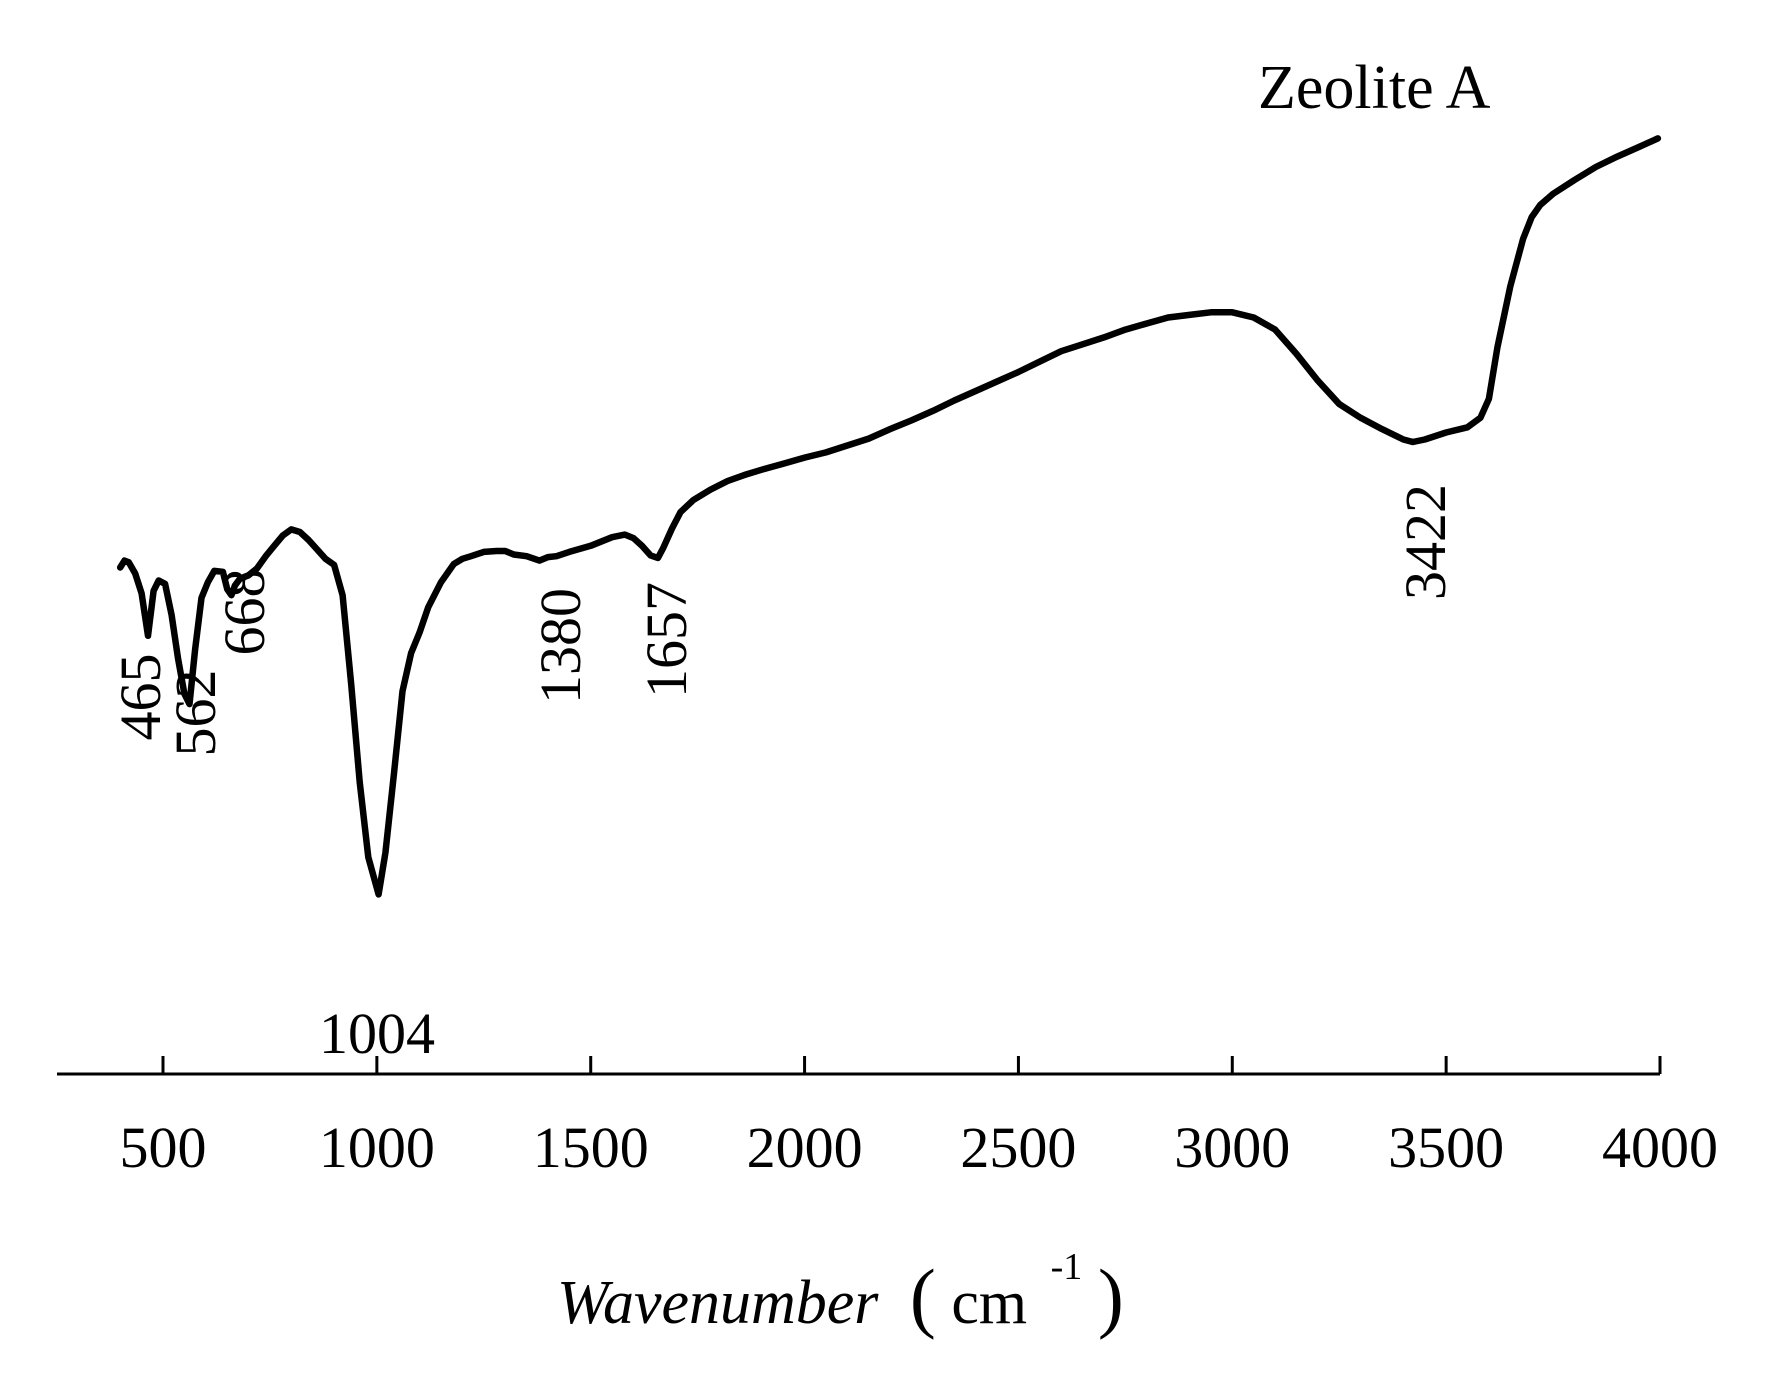 The height and width of the screenshot is (1373, 1776). Describe the element at coordinates (805, 1147) in the screenshot. I see `x-tick-label: 2000` at that location.